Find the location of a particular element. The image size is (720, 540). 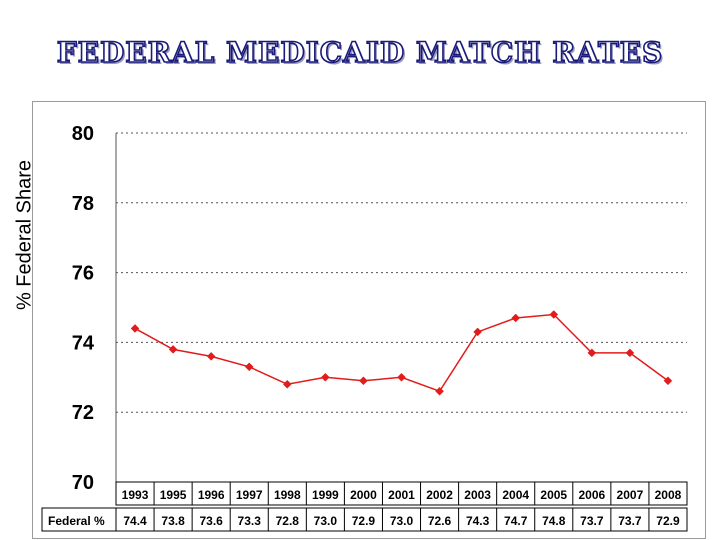

table-header-row is located at coordinates (401, 493).